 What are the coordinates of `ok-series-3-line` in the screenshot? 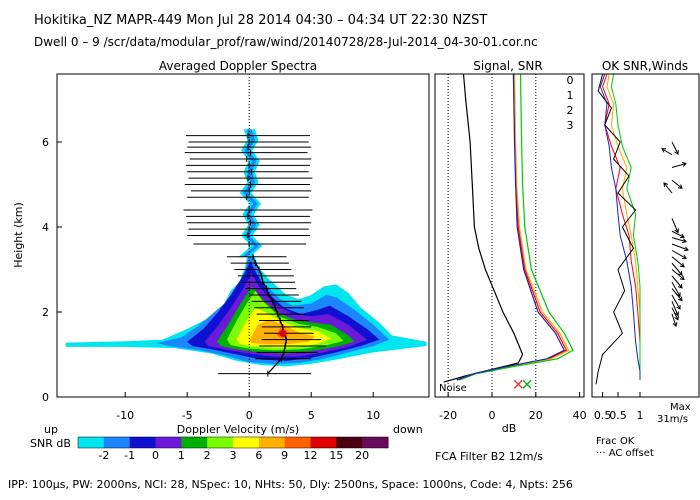 It's located at (620, 227).